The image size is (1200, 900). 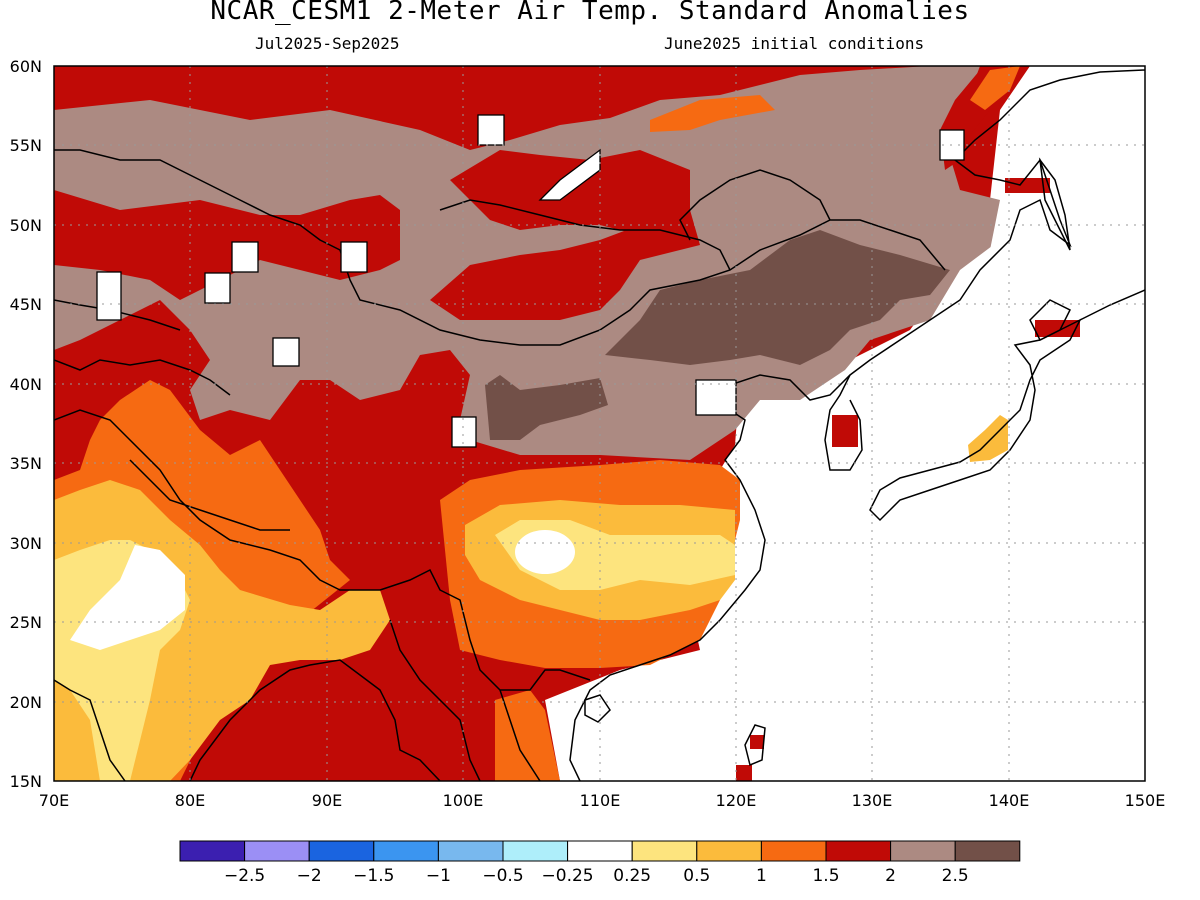 What do you see at coordinates (127, 597) in the screenshot?
I see `anomaly-fill-near-zero-west` at bounding box center [127, 597].